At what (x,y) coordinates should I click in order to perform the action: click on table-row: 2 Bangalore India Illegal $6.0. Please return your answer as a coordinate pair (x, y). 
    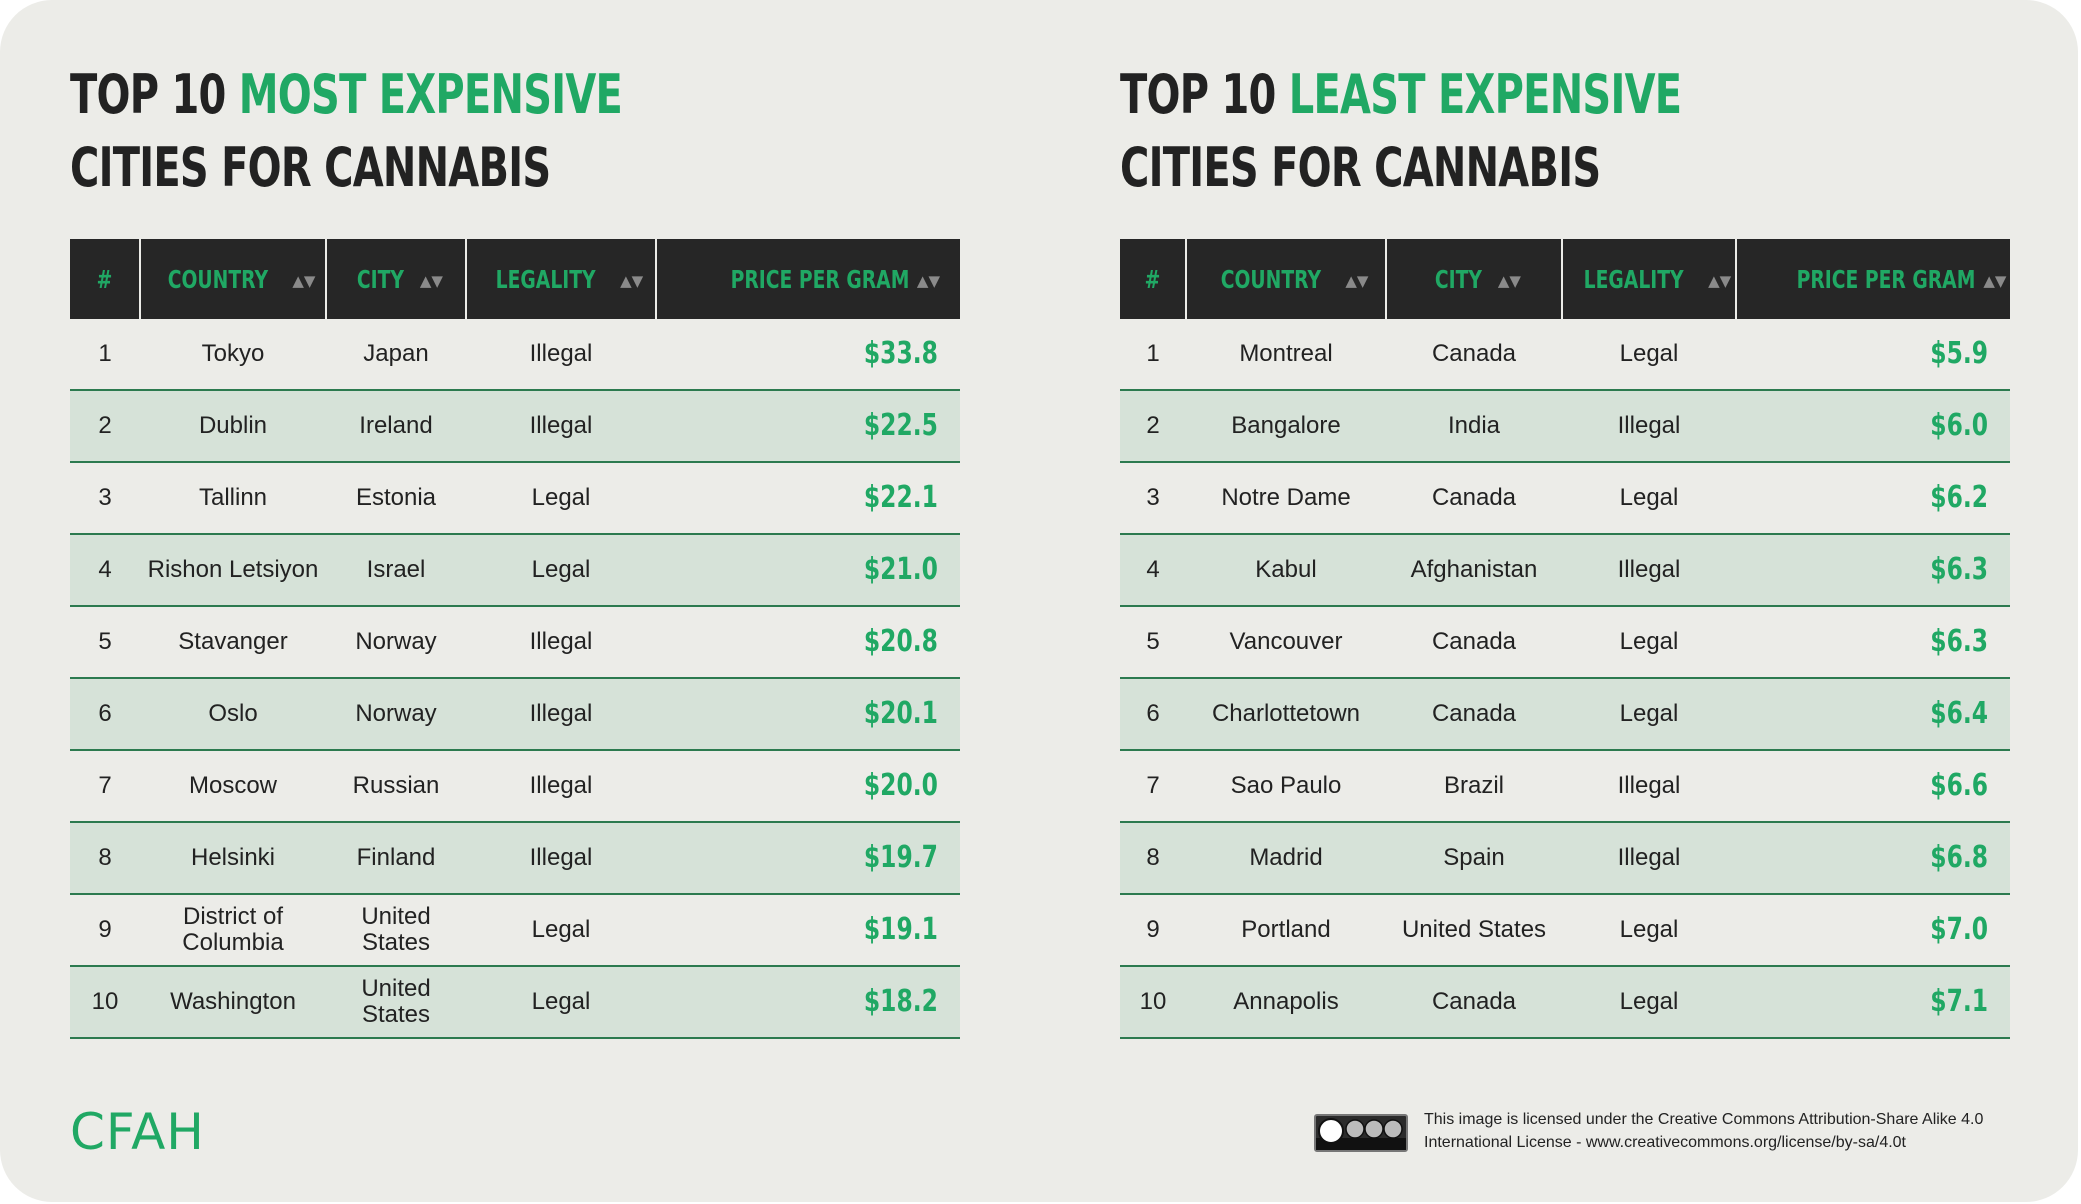
    Looking at the image, I should click on (1565, 426).